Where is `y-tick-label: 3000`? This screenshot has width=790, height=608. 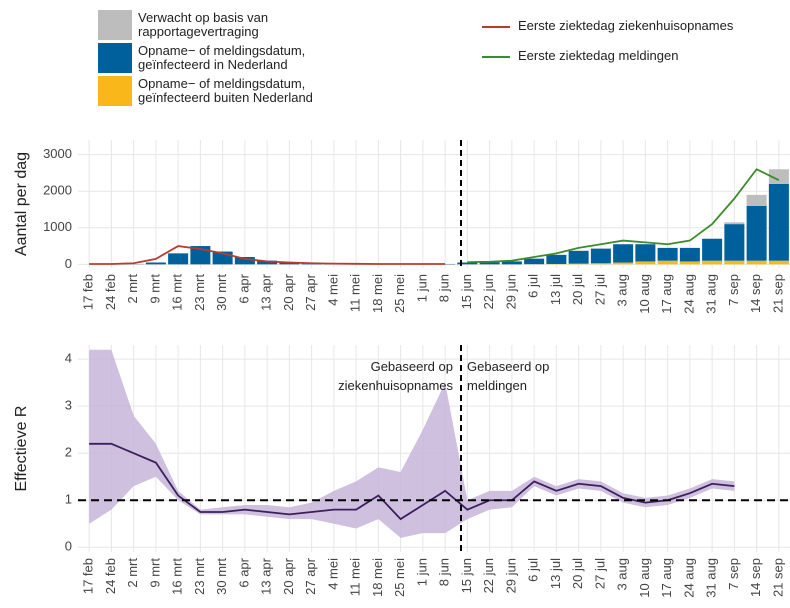 y-tick-label: 3000 is located at coordinates (57, 153).